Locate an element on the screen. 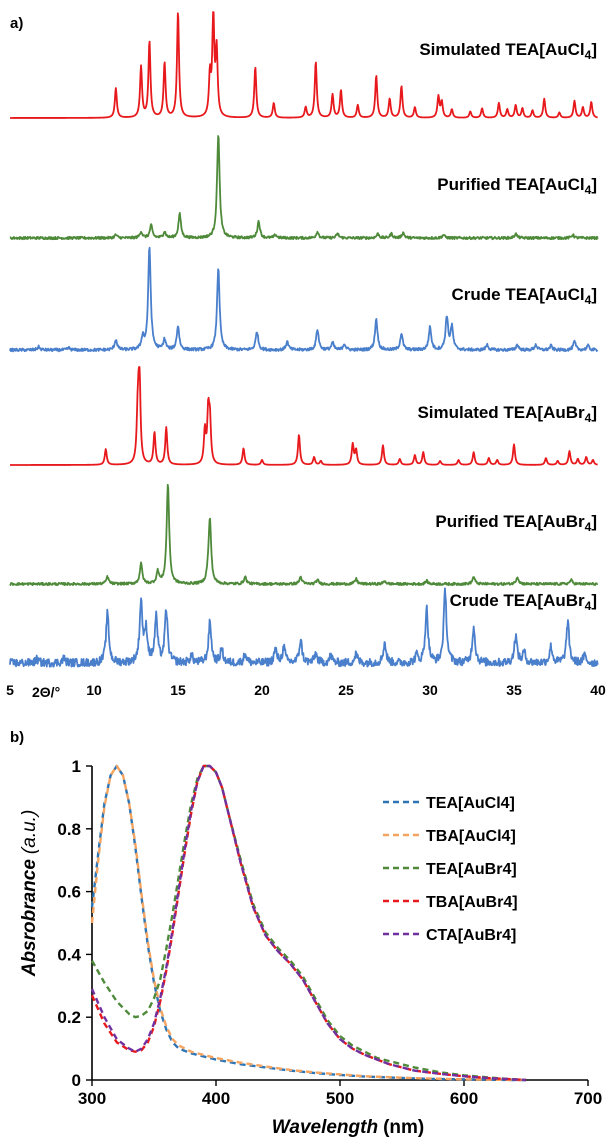 Image resolution: width=608 pixels, height=1138 pixels. uvvis-y-tick-label: 0.6 is located at coordinates (69, 892).